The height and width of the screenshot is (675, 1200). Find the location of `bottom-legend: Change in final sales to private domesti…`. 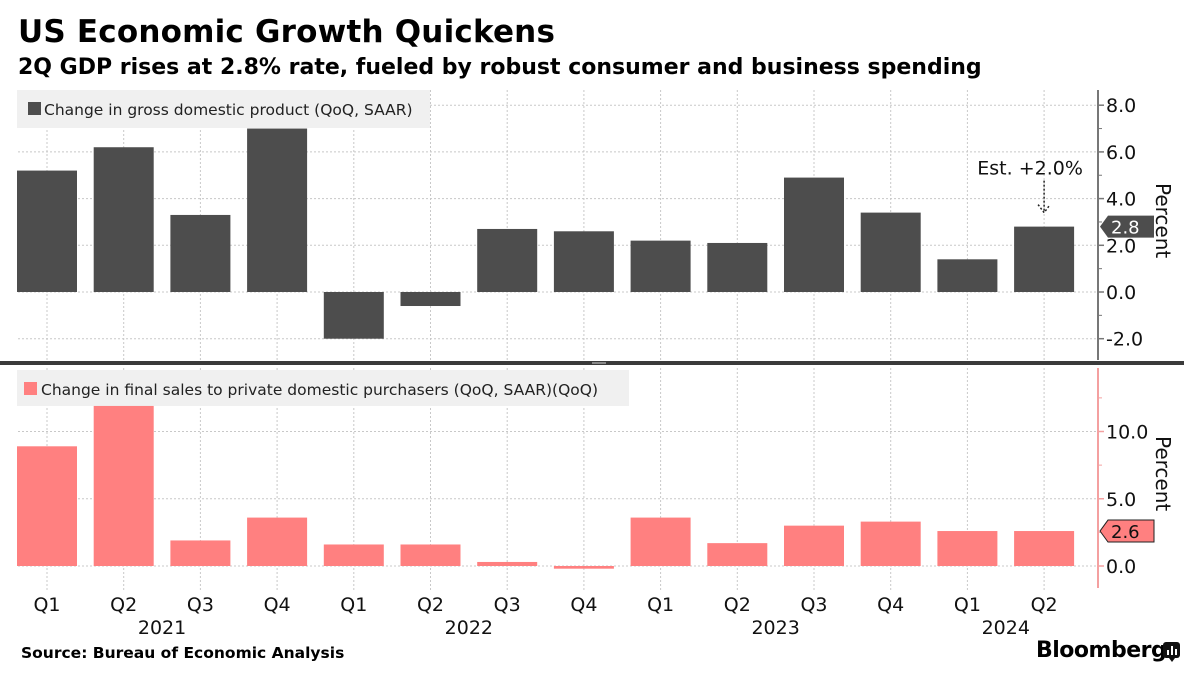

bottom-legend: Change in final sales to private domesti… is located at coordinates (323, 388).